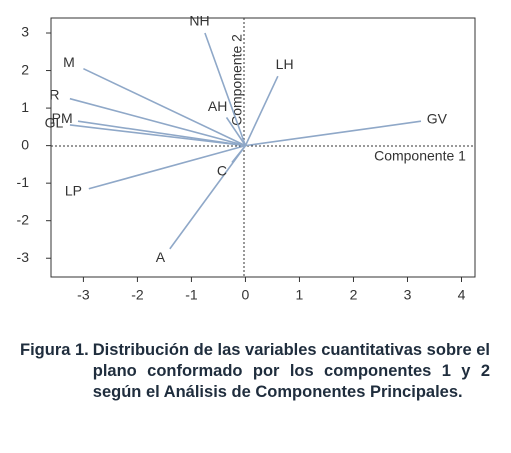 The height and width of the screenshot is (453, 511). What do you see at coordinates (191, 295) in the screenshot?
I see `x-tick-label: -1` at bounding box center [191, 295].